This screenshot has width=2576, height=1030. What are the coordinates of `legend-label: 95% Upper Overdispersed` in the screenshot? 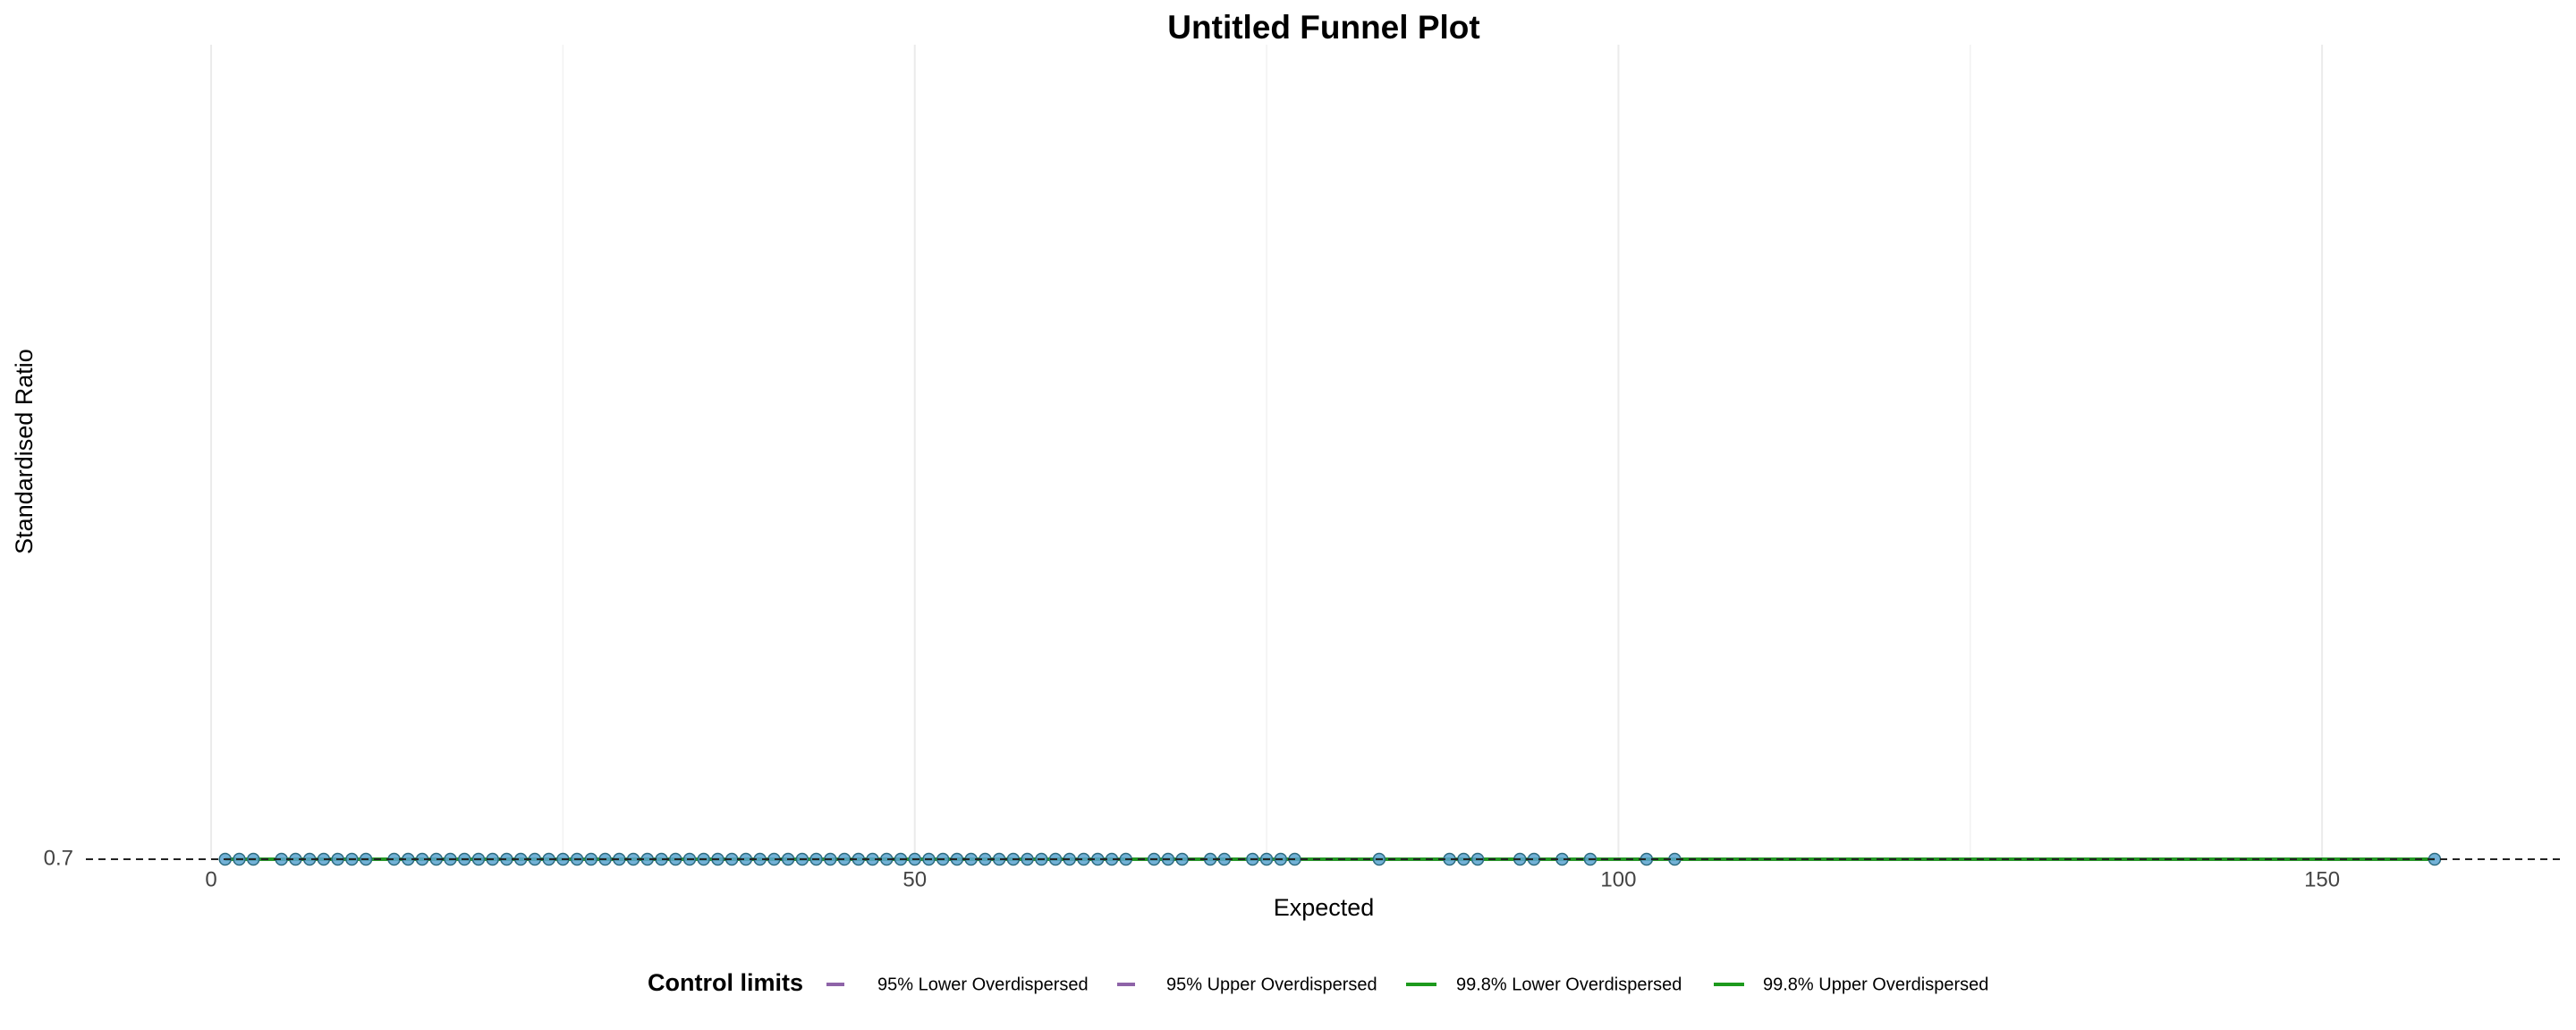 It's located at (1271, 984).